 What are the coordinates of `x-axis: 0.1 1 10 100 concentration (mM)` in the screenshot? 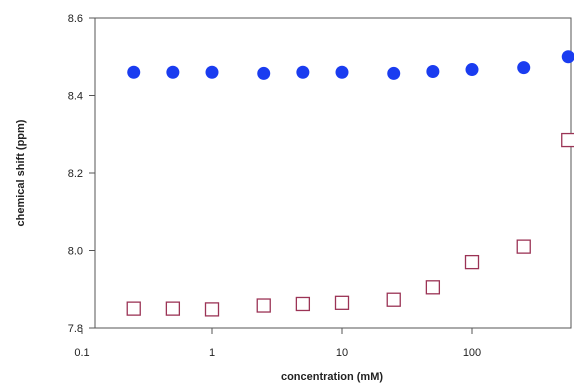 It's located at (277, 355).